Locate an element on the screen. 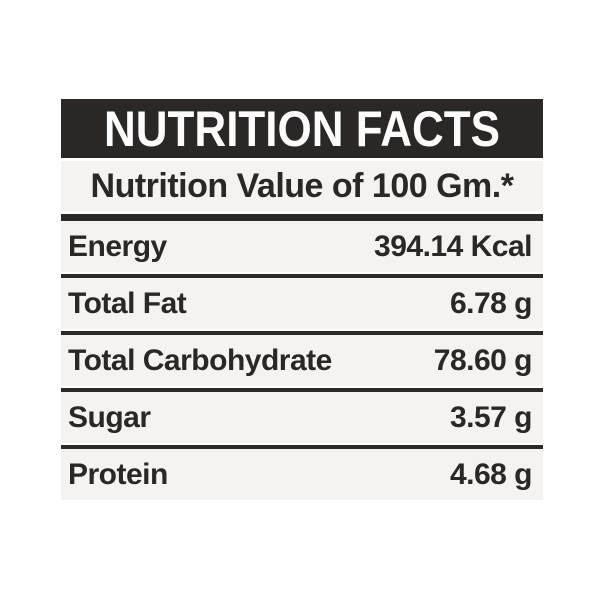  row-label: Energy is located at coordinates (117, 246).